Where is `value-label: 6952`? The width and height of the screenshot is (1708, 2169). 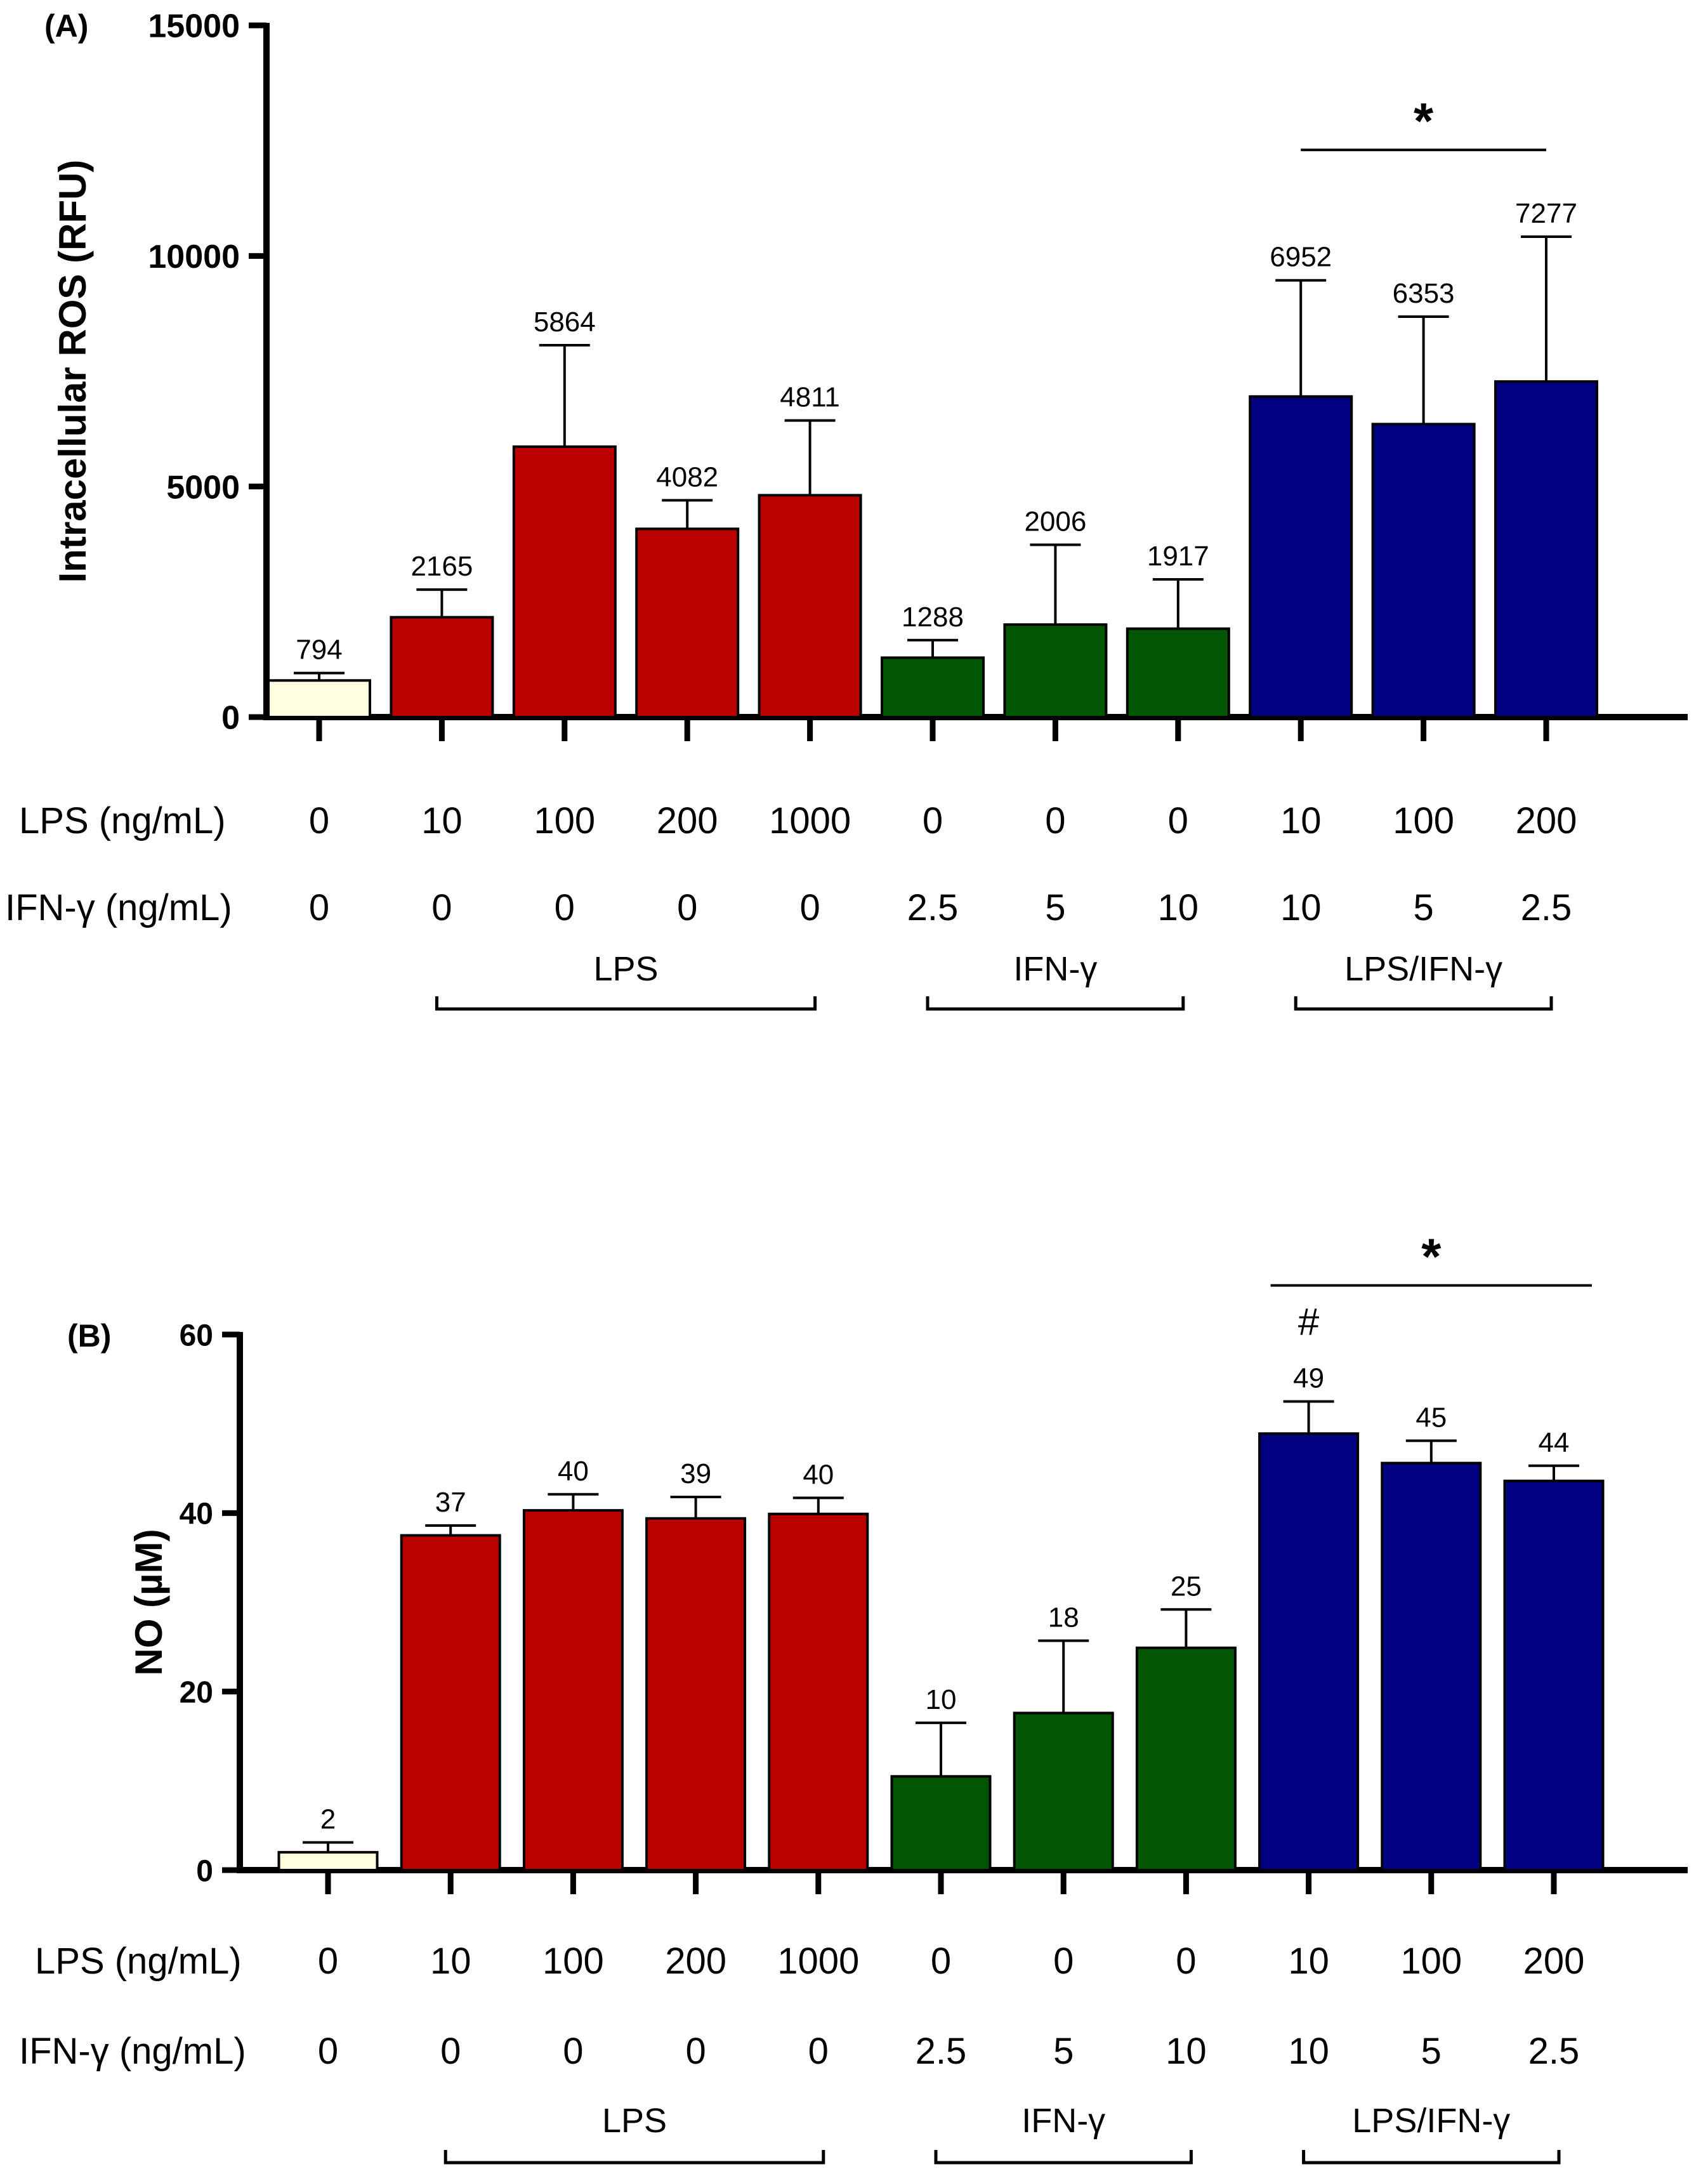
value-label: 6952 is located at coordinates (1301, 257).